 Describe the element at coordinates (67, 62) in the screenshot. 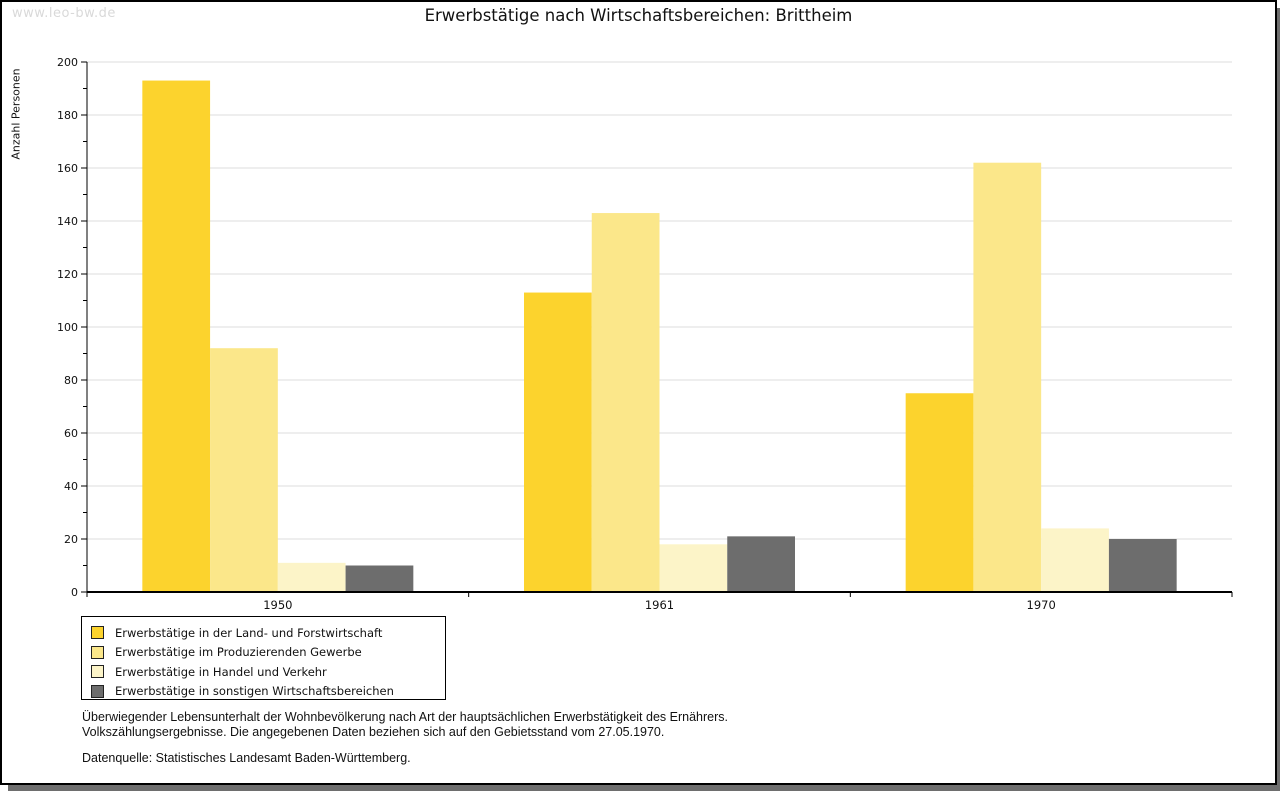

I see `y-tick-label: 200` at that location.